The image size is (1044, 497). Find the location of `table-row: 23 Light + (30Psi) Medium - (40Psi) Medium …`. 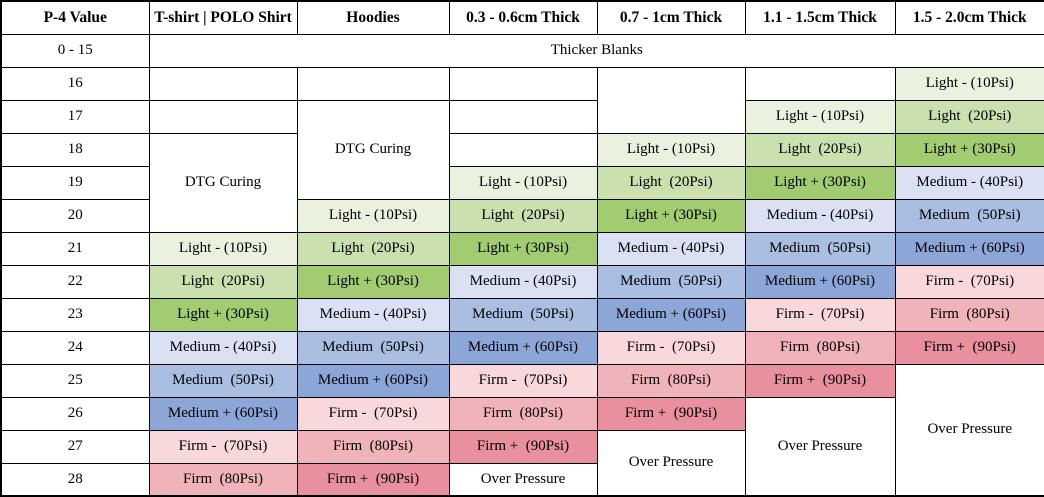

table-row: 23 Light + (30Psi) Medium - (40Psi) Medium … is located at coordinates (522, 314).